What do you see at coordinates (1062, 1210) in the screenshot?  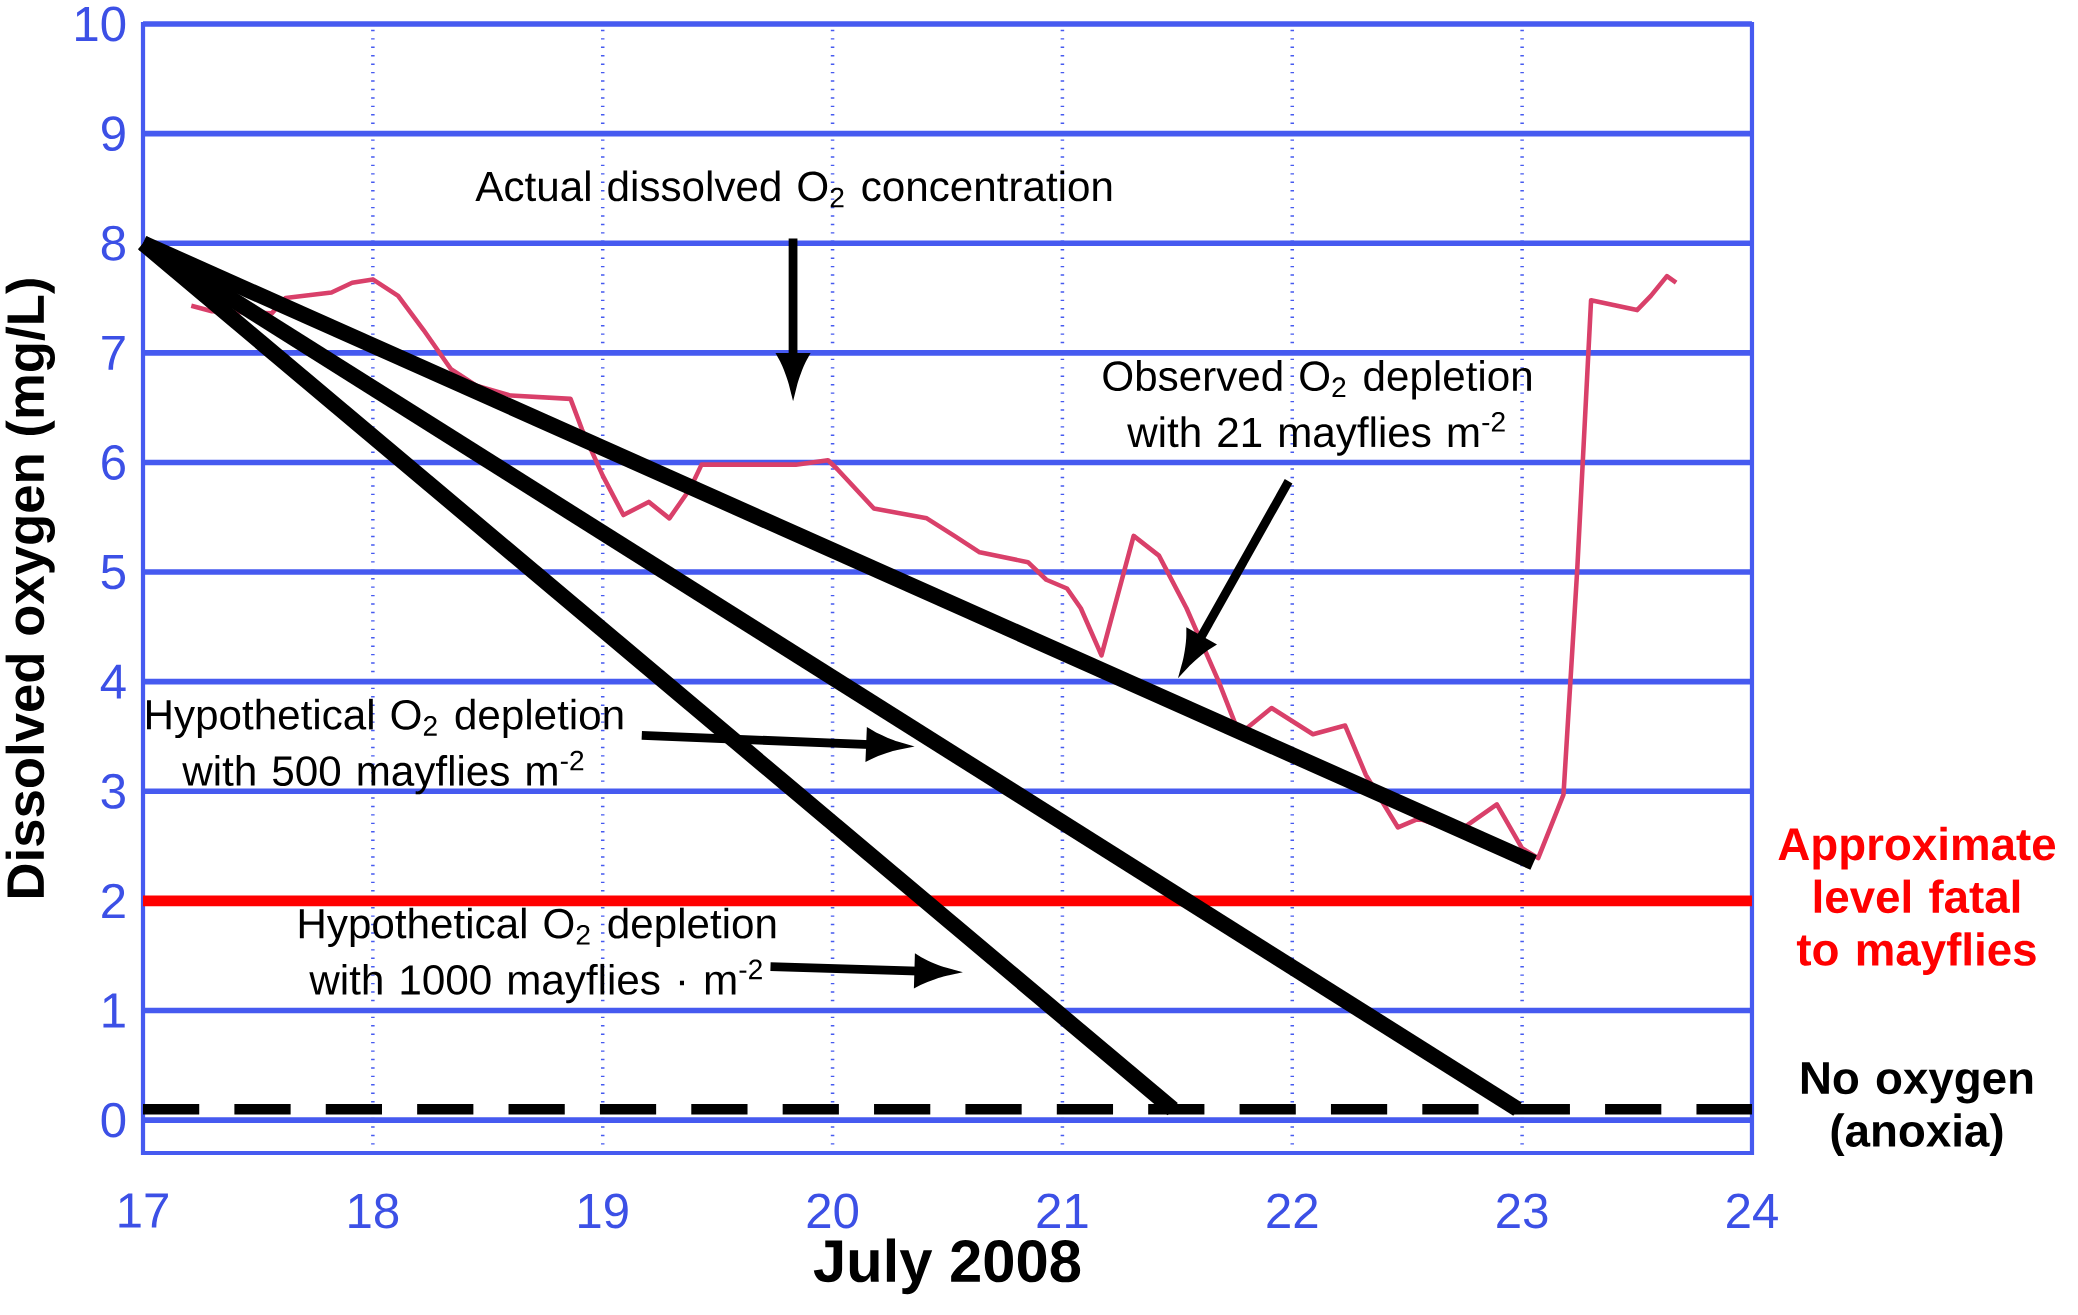 I see `x-tick-label: 21` at bounding box center [1062, 1210].